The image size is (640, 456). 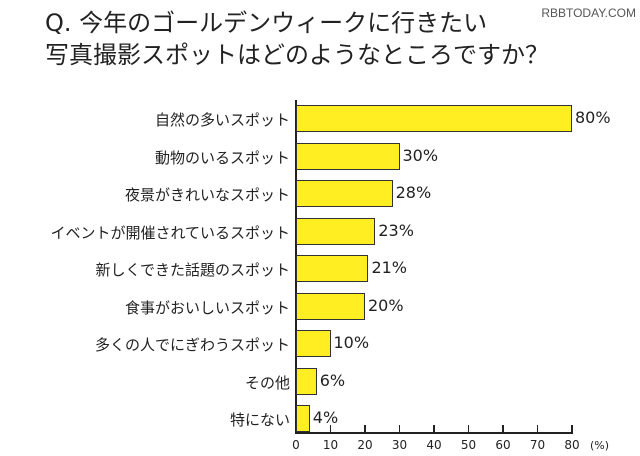 I want to click on x-tick-label: 40, so click(x=434, y=445).